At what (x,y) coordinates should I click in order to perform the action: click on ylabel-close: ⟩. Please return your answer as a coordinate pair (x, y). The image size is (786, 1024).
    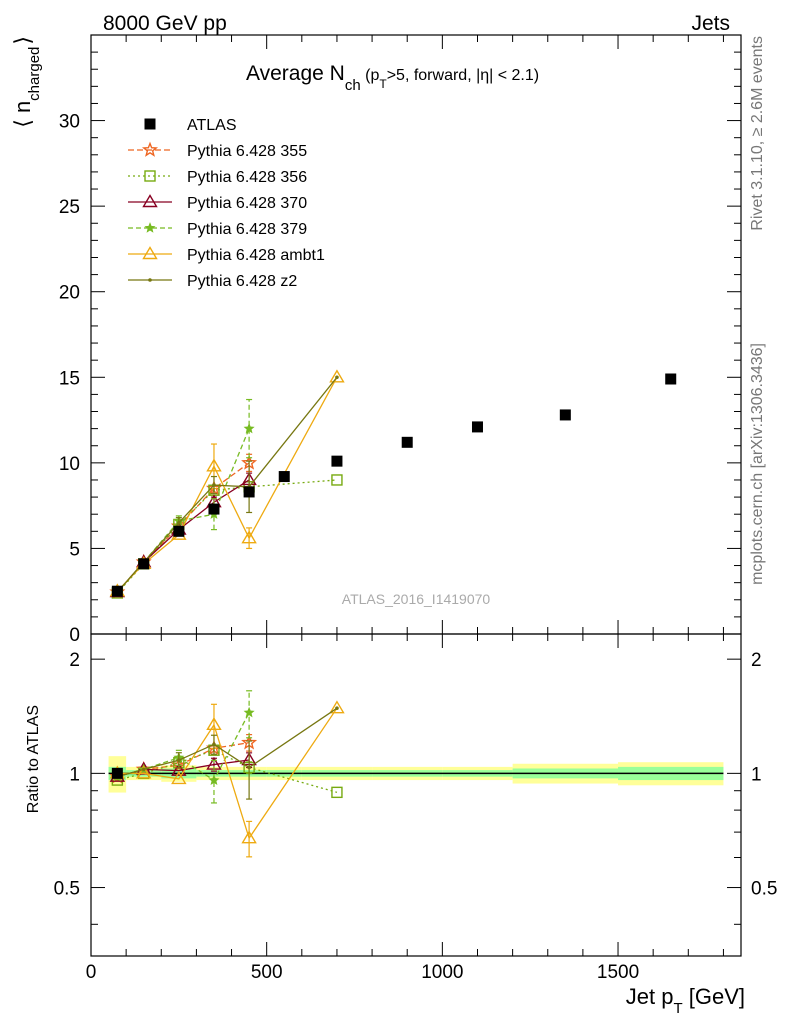
    Looking at the image, I should click on (22, 40).